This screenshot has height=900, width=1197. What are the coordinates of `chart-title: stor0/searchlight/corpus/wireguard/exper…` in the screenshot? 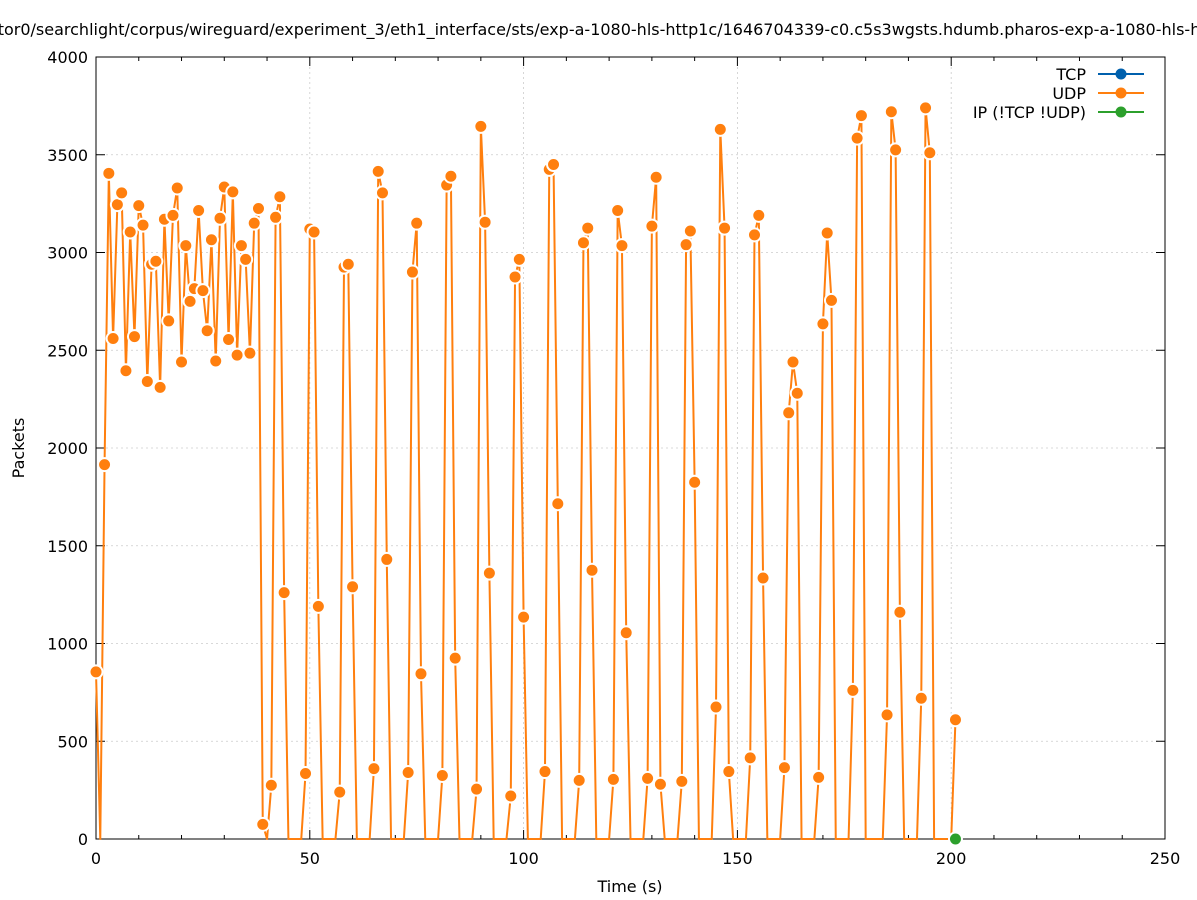 It's located at (598, 30).